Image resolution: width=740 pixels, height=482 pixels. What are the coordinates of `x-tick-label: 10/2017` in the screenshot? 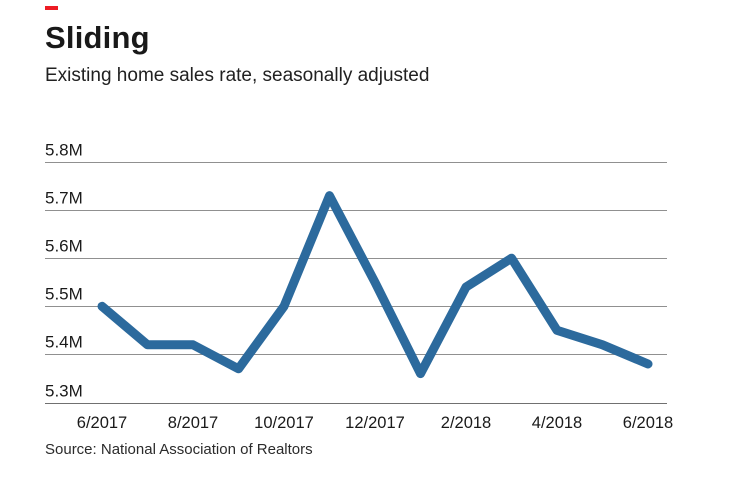 It's located at (284, 423).